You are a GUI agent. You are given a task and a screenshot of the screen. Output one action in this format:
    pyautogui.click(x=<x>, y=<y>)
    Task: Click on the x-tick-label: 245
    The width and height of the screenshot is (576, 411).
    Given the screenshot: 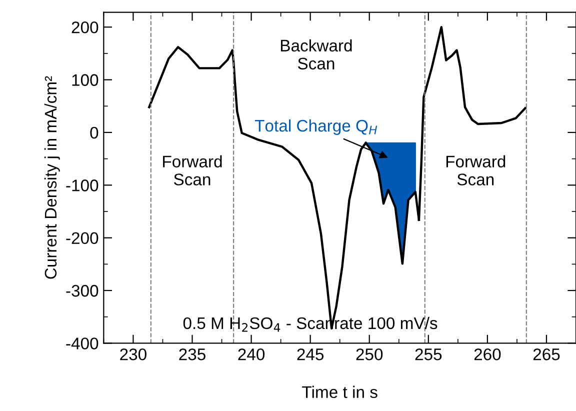 What is the action you would take?
    pyautogui.click(x=310, y=354)
    